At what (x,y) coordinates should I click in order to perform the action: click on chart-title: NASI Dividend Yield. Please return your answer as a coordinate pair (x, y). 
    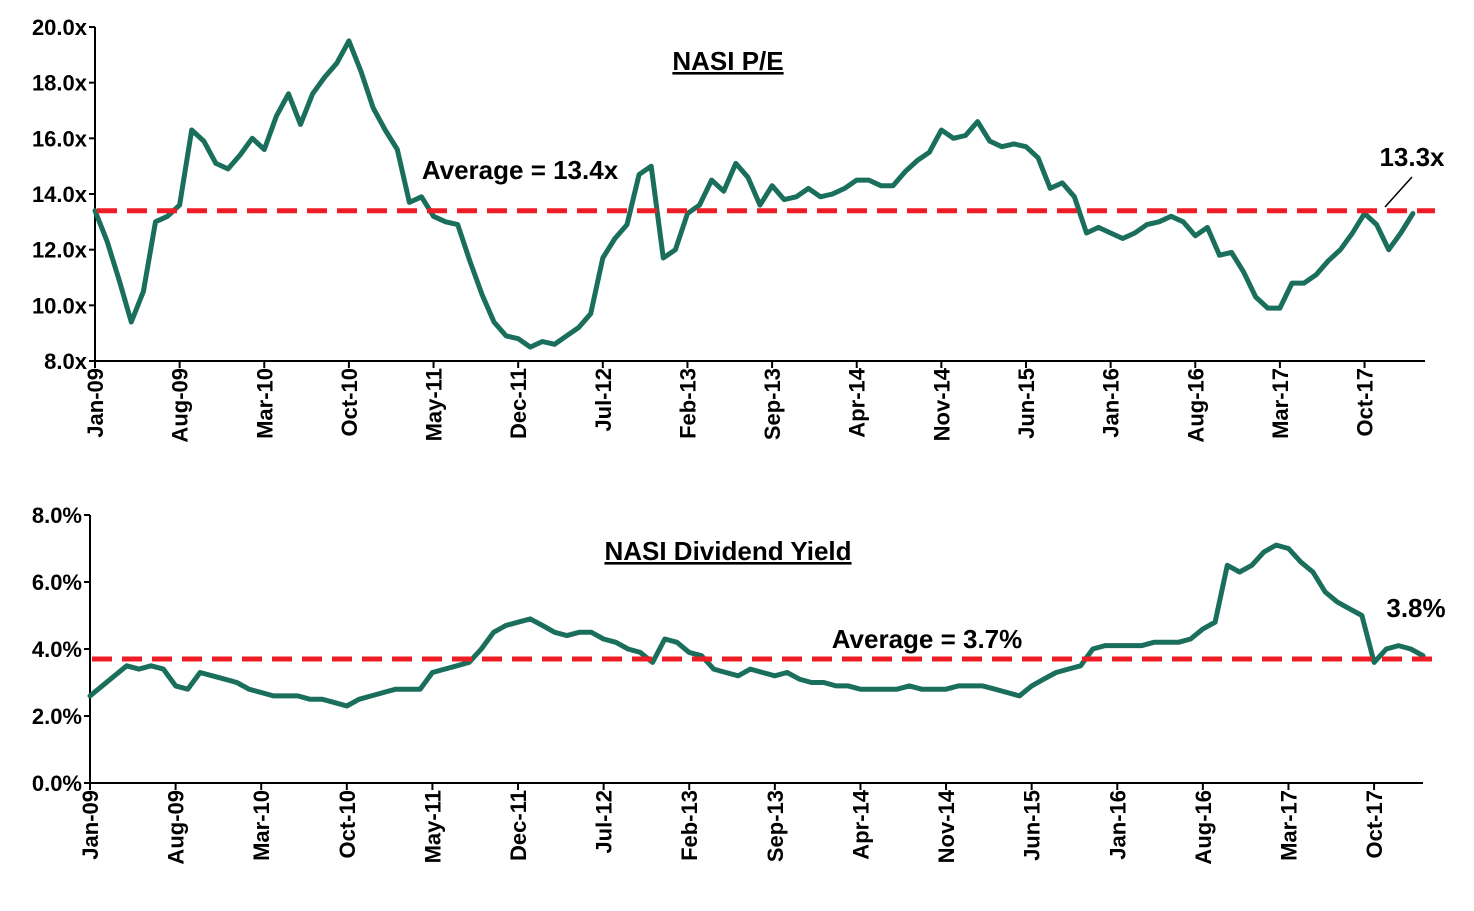
    Looking at the image, I should click on (727, 551).